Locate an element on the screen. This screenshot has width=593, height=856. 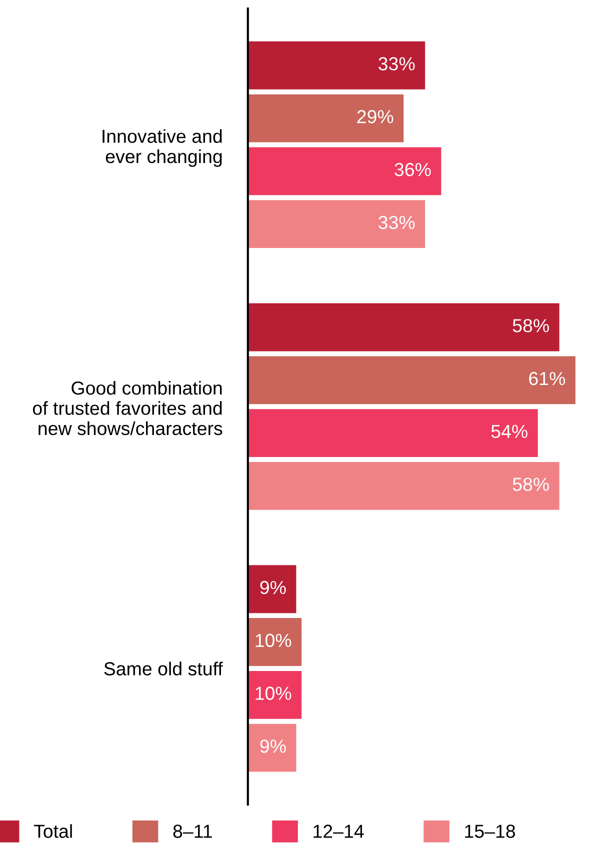
data-label: 61% is located at coordinates (547, 379).